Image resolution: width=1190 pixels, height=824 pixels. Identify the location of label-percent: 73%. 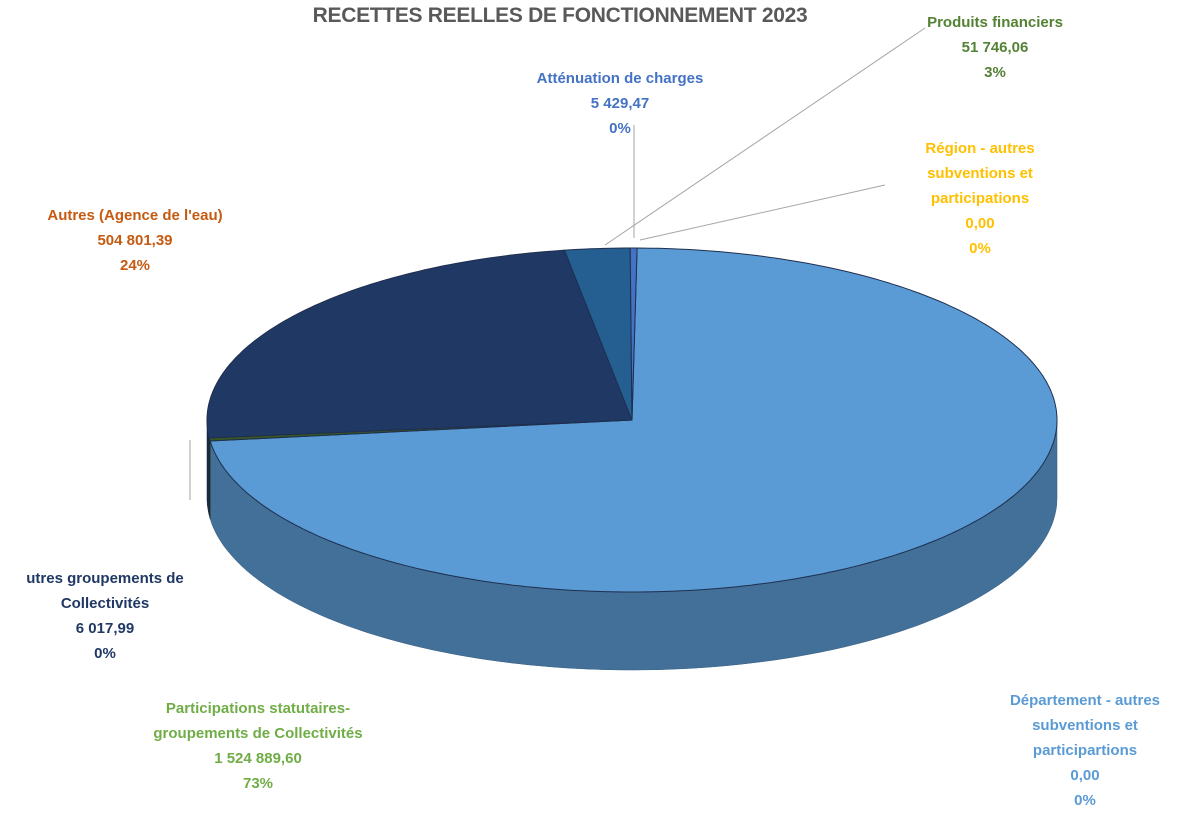
(258, 783).